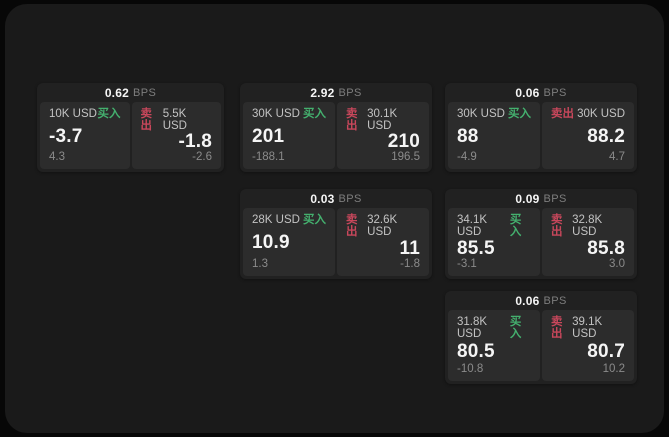 This screenshot has width=669, height=437. Describe the element at coordinates (116, 92) in the screenshot. I see `bps-value: 0.62` at that location.